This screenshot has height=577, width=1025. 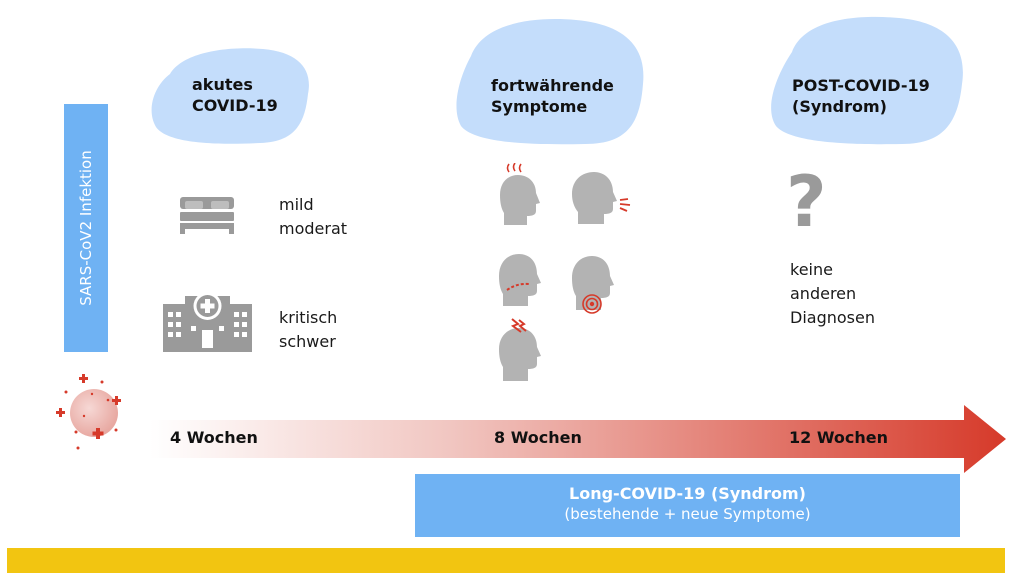 I want to click on week-8-label: 8 Wochen, so click(x=538, y=437).